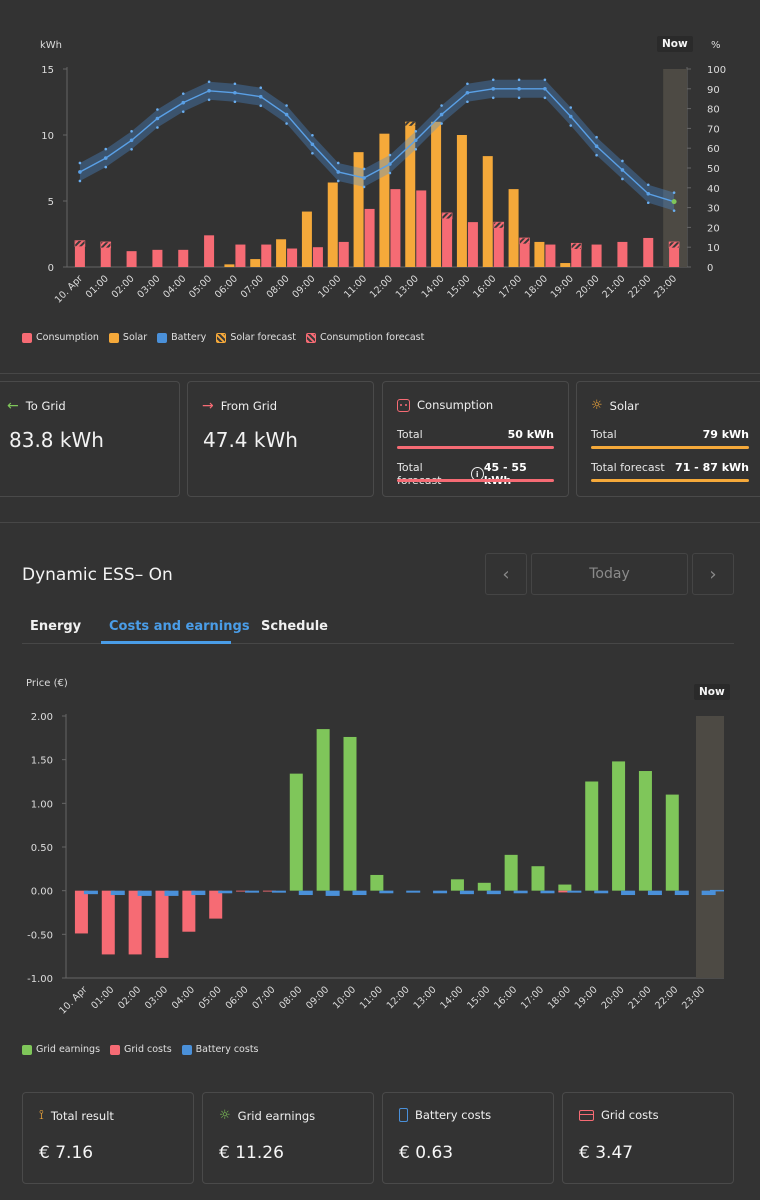 The image size is (760, 1200). I want to click on x-tick-label: 23:00, so click(665, 286).